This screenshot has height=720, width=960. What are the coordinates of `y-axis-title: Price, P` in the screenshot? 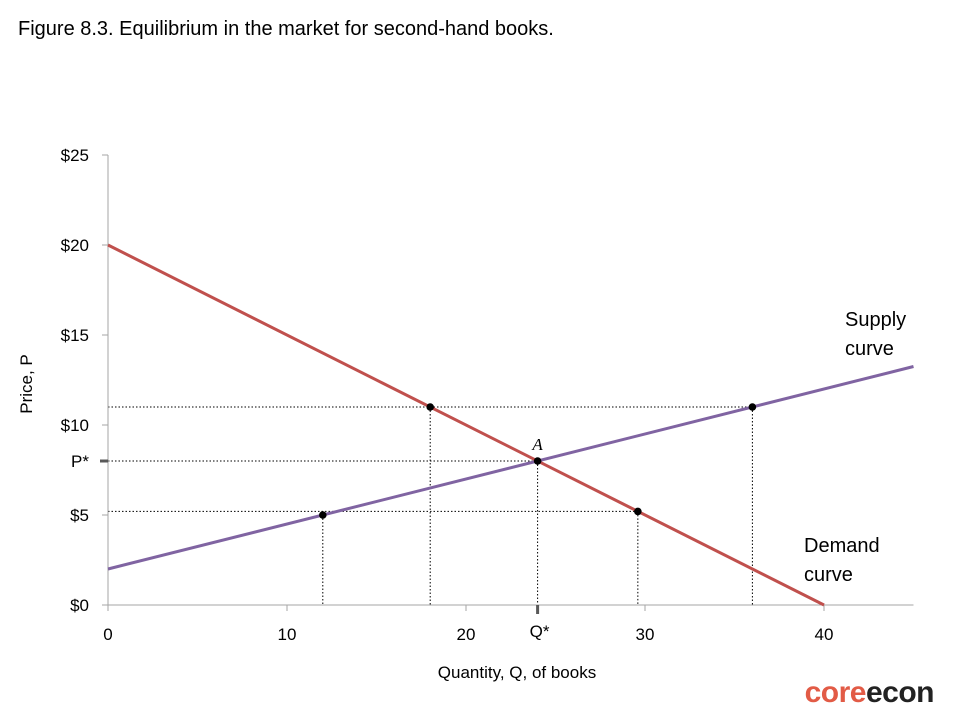 It's located at (26, 384).